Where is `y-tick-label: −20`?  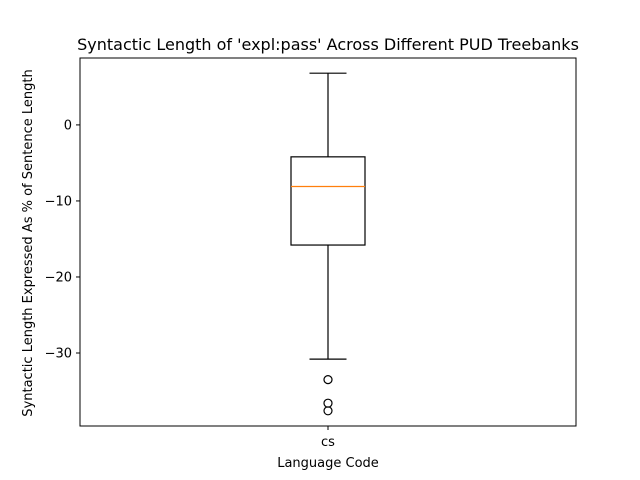 y-tick-label: −20 is located at coordinates (58, 277).